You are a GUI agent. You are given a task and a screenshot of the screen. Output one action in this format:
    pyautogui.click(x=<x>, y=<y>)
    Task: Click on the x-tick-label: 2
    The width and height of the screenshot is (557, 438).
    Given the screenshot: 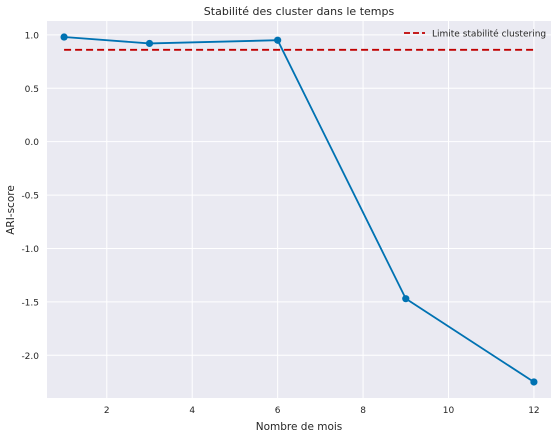 What is the action you would take?
    pyautogui.click(x=107, y=411)
    